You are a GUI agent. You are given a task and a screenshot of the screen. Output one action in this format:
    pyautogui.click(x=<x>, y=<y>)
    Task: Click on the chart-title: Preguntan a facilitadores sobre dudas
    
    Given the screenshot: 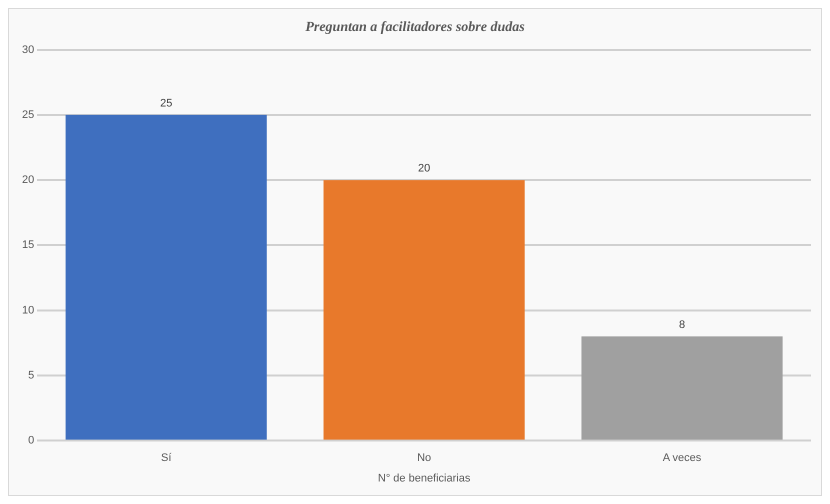 What is the action you would take?
    pyautogui.click(x=415, y=28)
    